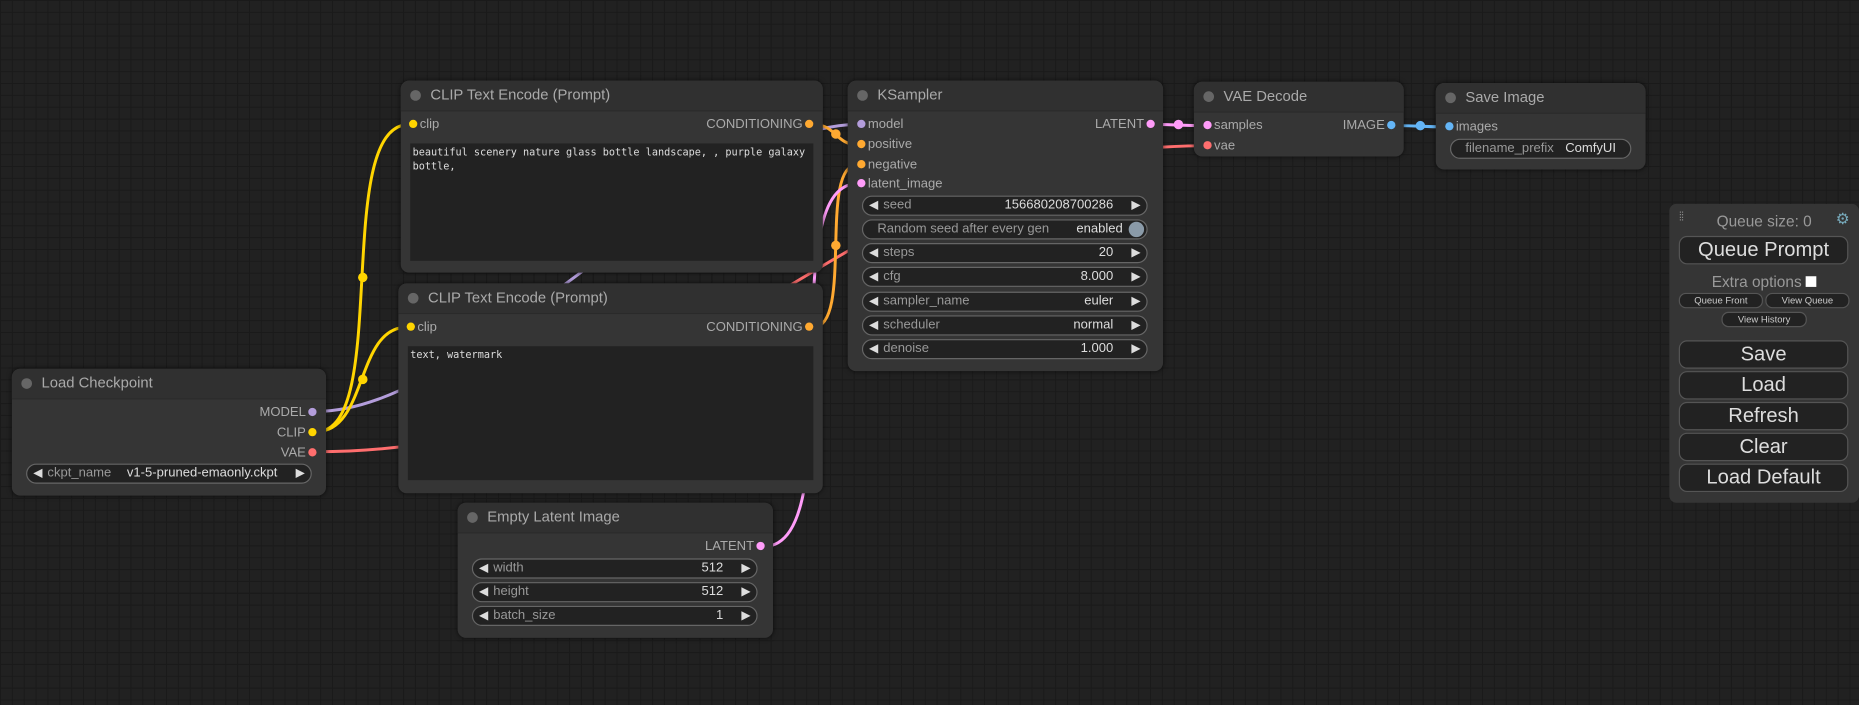 The height and width of the screenshot is (705, 1859). What do you see at coordinates (1811, 281) in the screenshot?
I see `extra-options-checkbox` at bounding box center [1811, 281].